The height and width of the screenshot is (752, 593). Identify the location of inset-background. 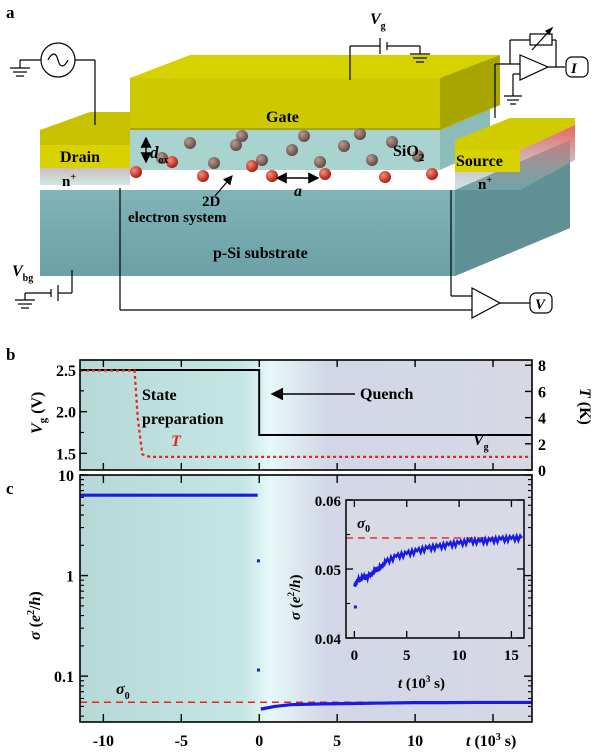
(435, 569).